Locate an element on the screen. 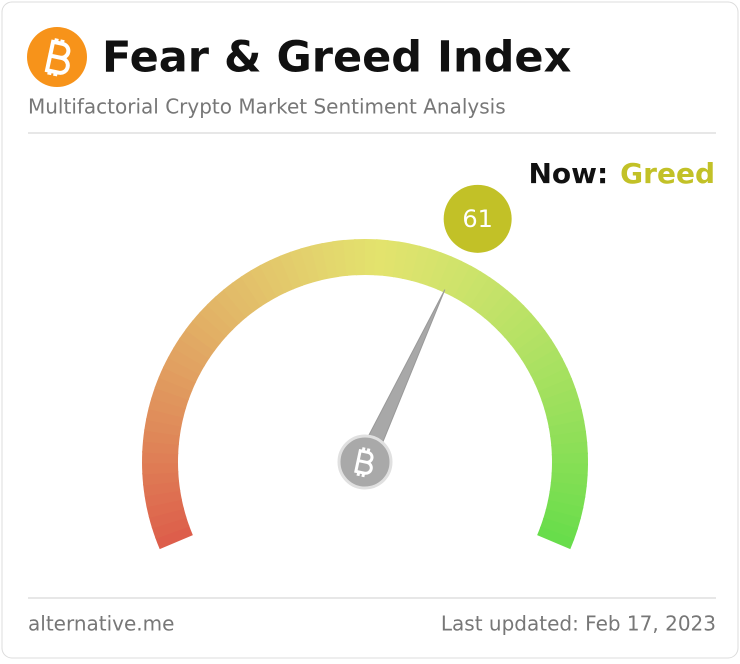  bitcoin-logo is located at coordinates (57, 57).